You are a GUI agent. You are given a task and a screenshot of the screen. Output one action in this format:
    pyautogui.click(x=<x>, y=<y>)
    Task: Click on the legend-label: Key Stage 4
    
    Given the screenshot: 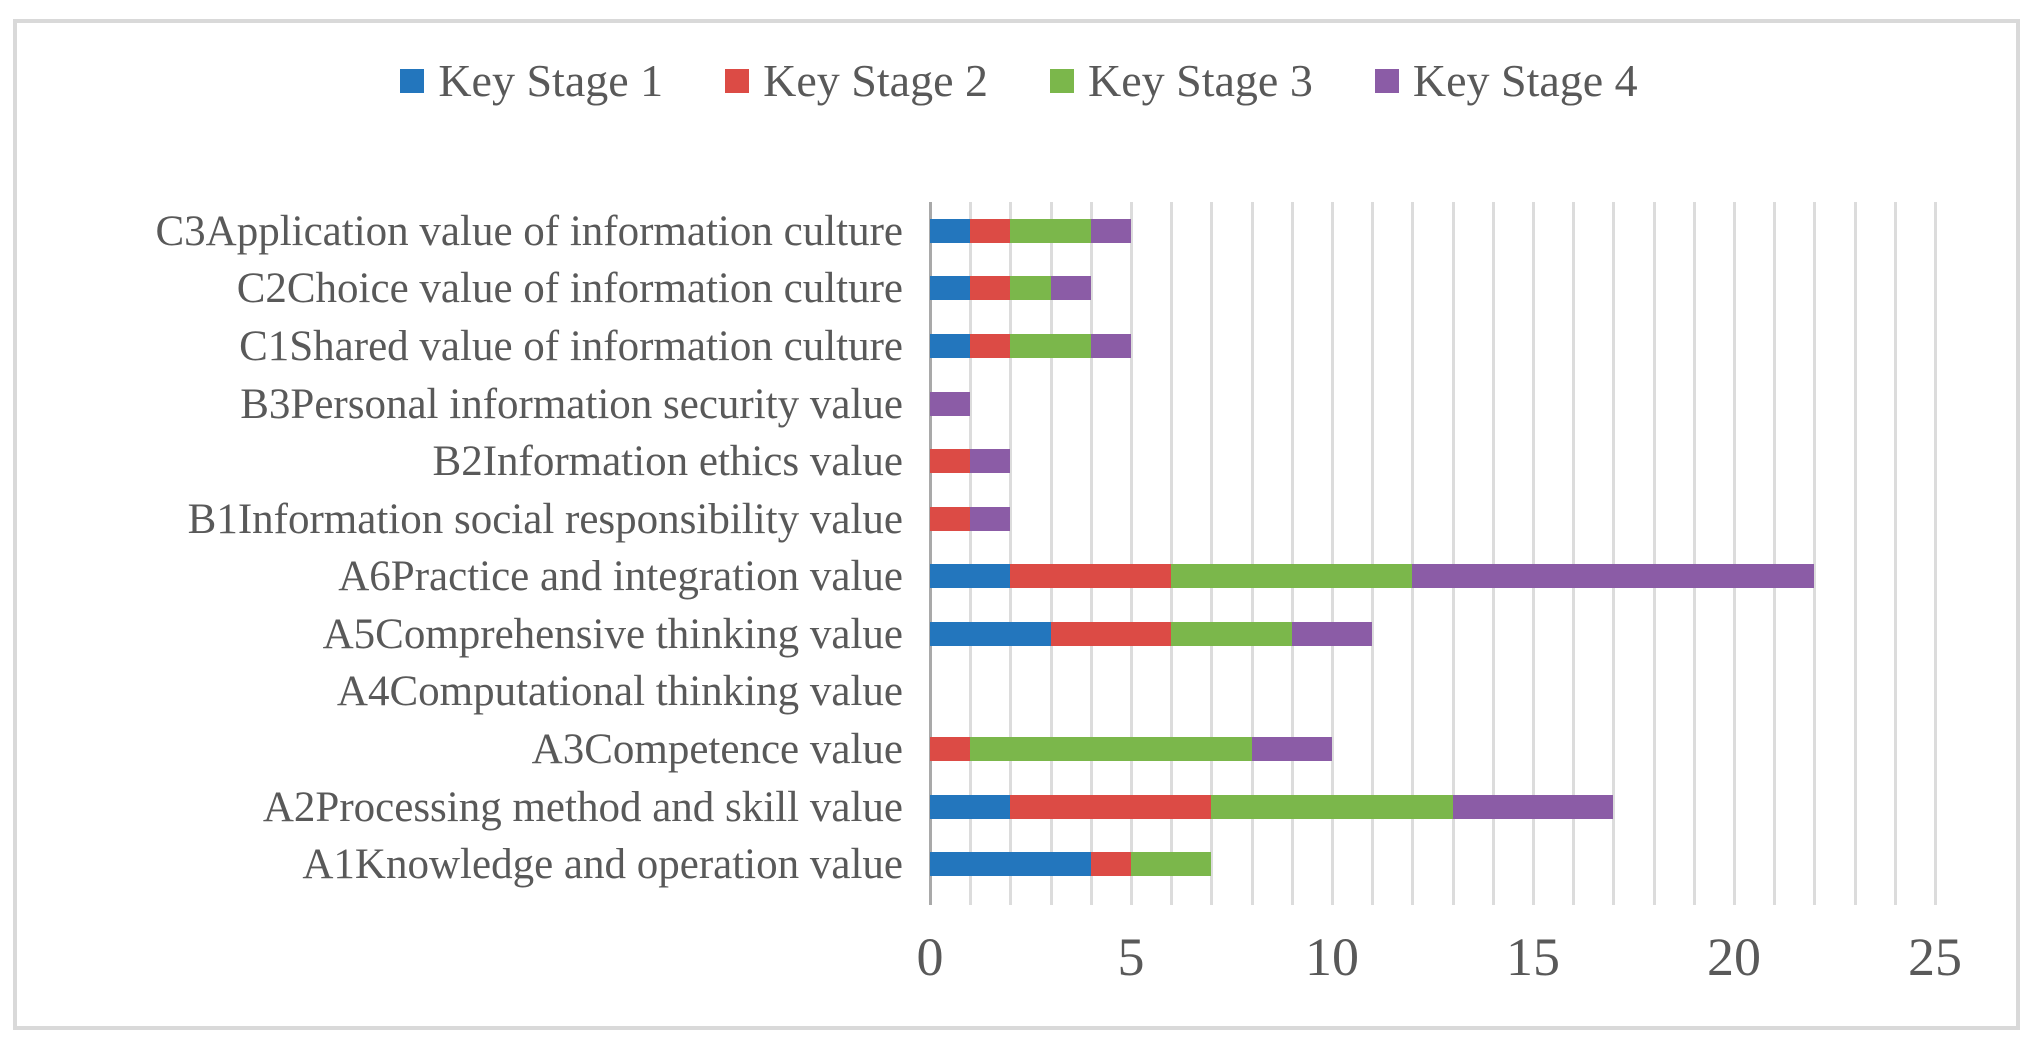 What is the action you would take?
    pyautogui.click(x=1525, y=80)
    